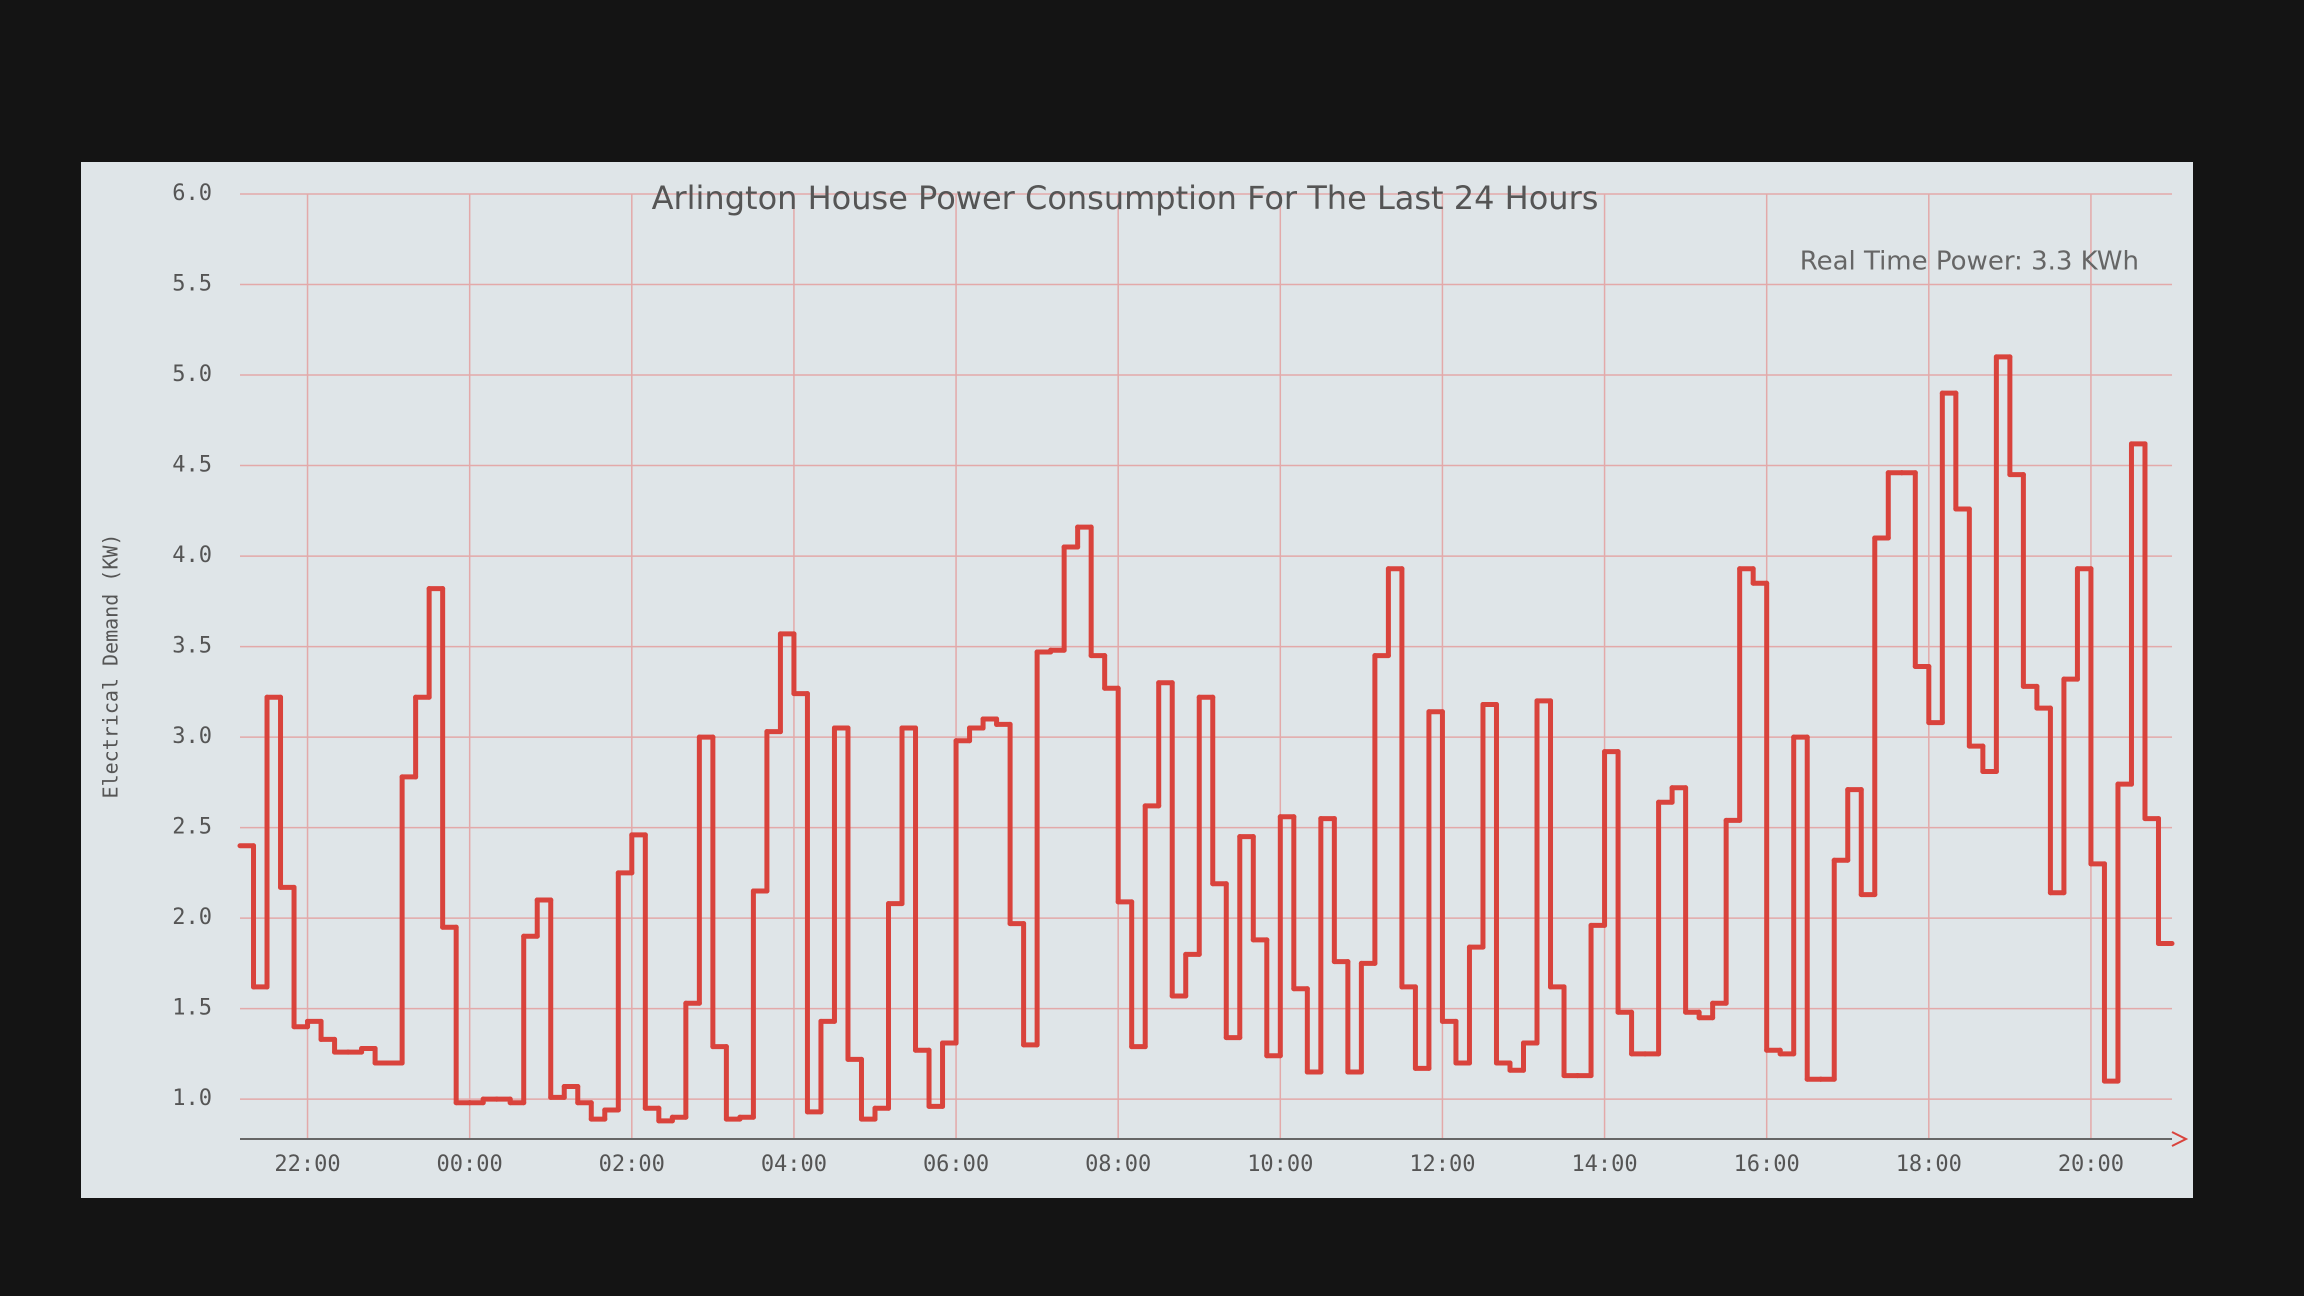  What do you see at coordinates (1118, 1164) in the screenshot?
I see `x-tick-label: 08:00` at bounding box center [1118, 1164].